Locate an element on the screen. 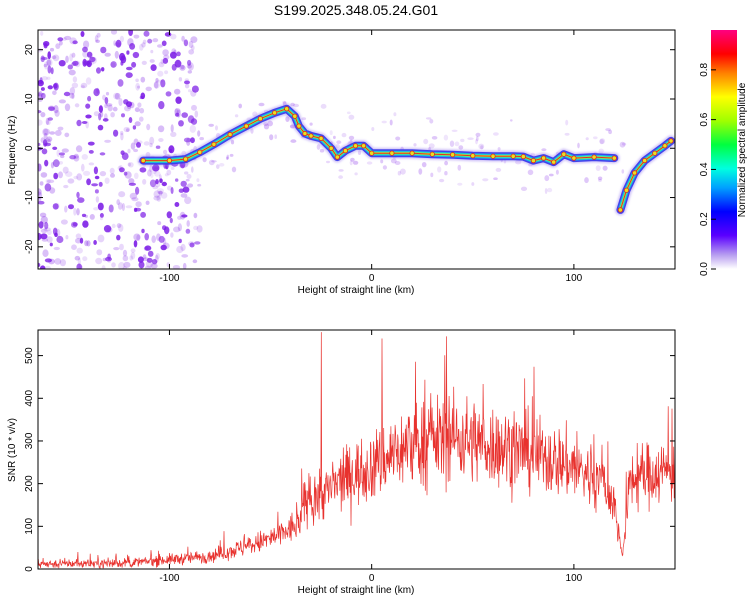 The height and width of the screenshot is (600, 750). snr-ytick-label: 300 is located at coordinates (29, 440).